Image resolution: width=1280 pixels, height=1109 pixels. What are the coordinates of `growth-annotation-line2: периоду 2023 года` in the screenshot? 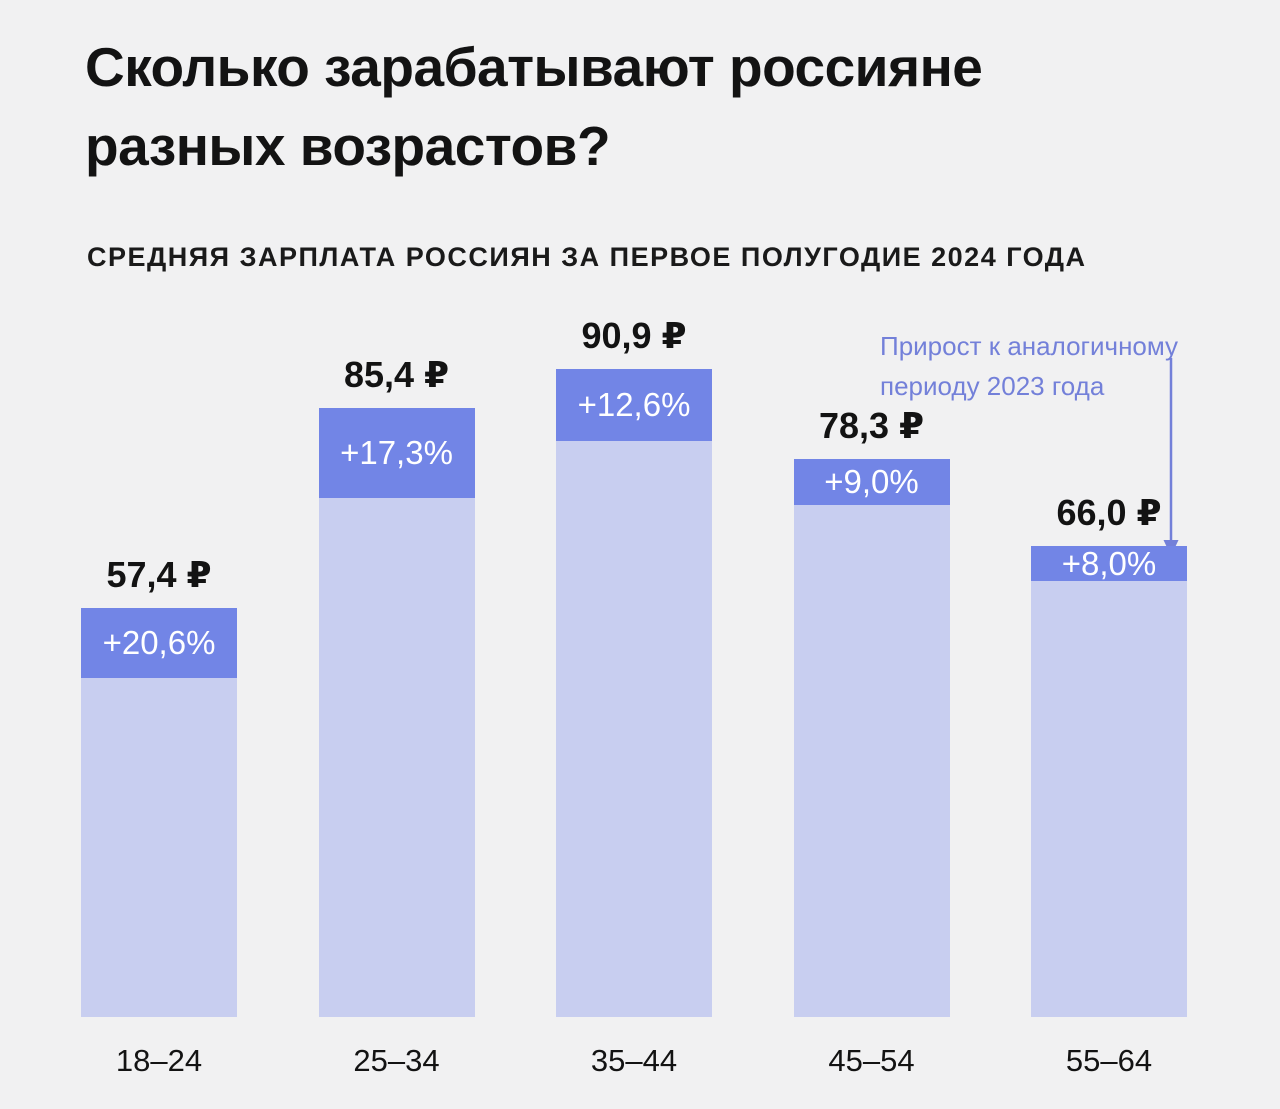 It's located at (992, 386).